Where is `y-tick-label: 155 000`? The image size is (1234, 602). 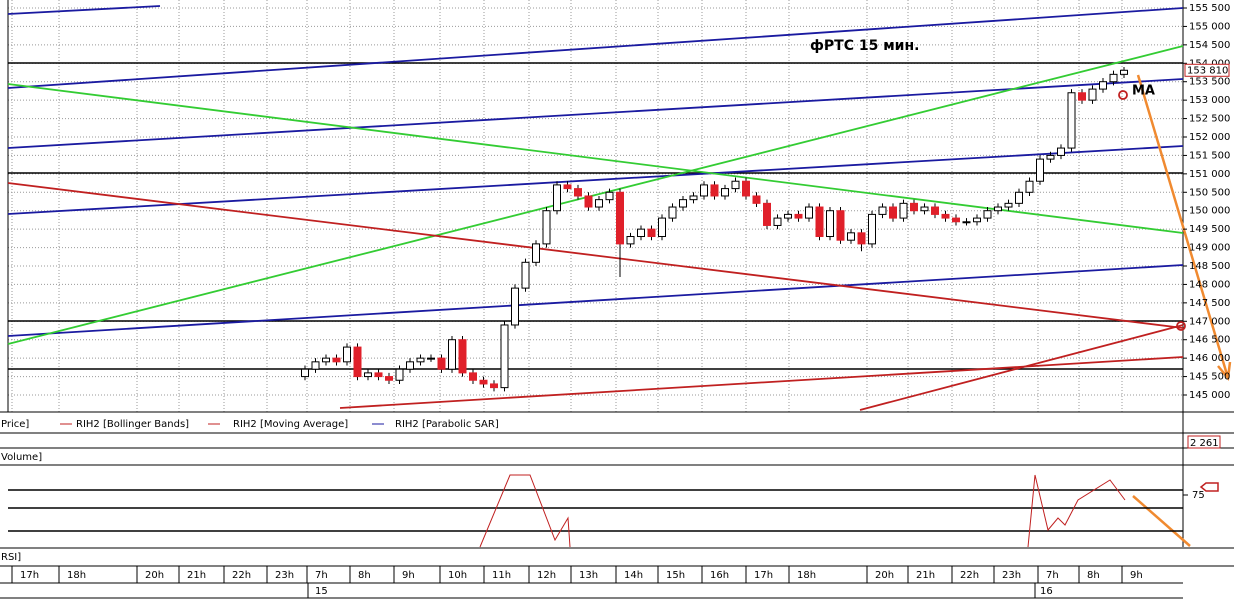 y-tick-label: 155 000 is located at coordinates (1209, 26).